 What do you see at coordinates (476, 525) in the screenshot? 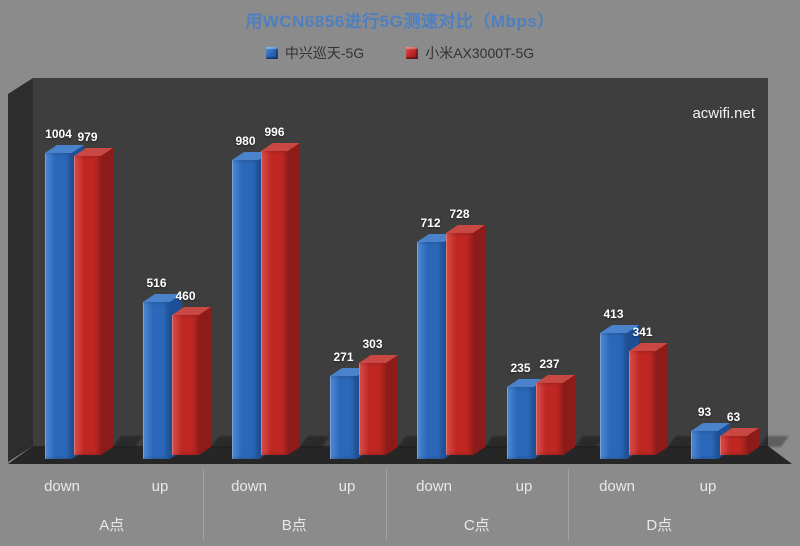
I see `group-label: C点` at bounding box center [476, 525].